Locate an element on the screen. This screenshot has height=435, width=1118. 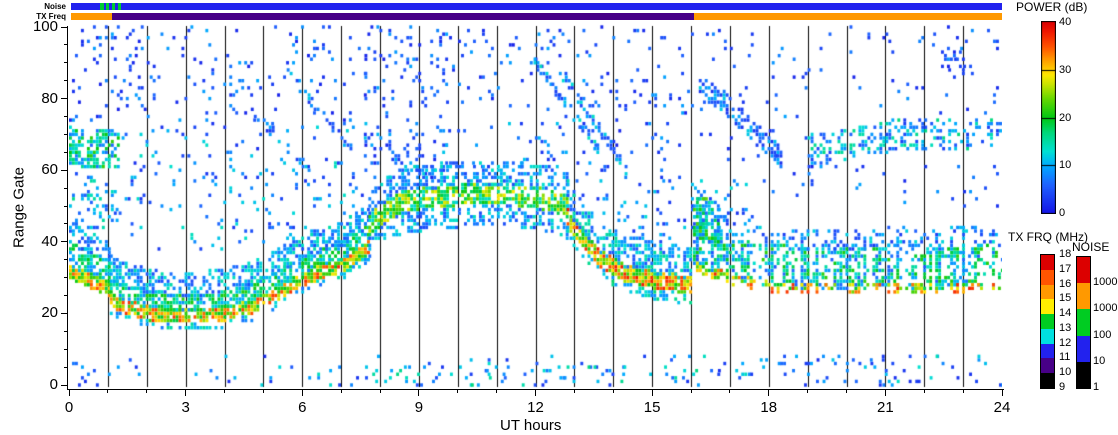
txfrq-cb-label: 13 is located at coordinates (1065, 327).